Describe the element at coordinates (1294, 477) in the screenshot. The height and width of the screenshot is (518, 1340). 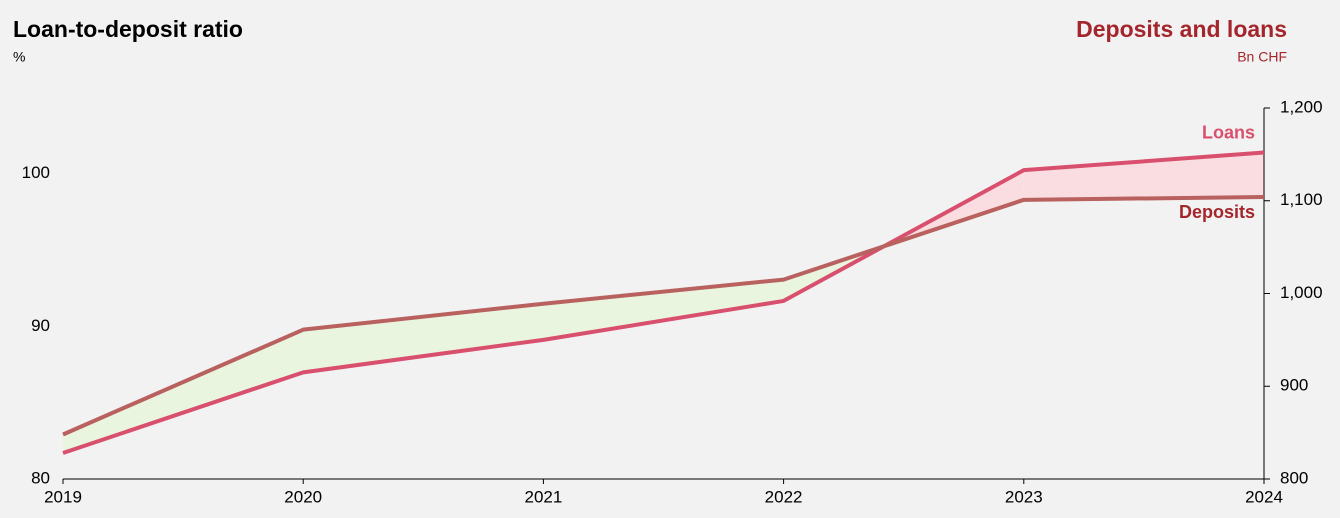
I see `y2-tick-label: 800` at that location.